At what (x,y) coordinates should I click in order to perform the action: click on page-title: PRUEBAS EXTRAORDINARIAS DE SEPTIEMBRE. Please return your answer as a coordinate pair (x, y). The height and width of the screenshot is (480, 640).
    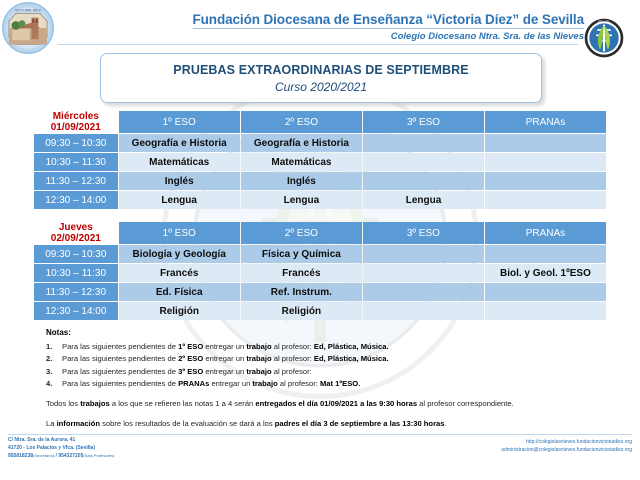
    Looking at the image, I should click on (321, 69).